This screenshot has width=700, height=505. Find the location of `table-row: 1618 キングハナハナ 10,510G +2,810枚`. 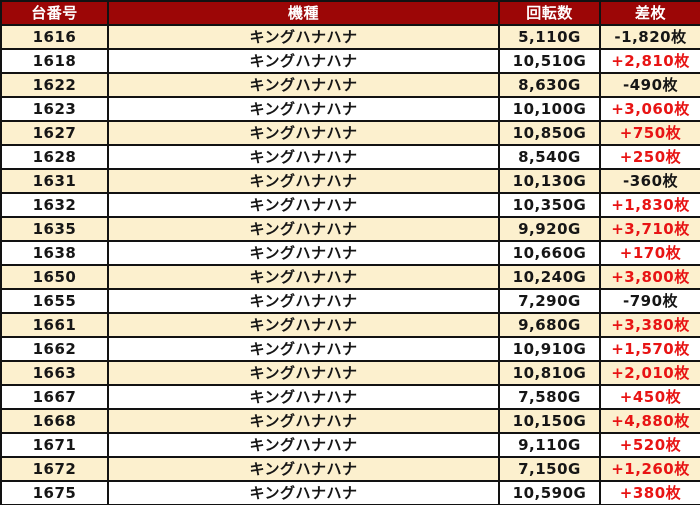

table-row: 1618 キングハナハナ 10,510G +2,810枚 is located at coordinates (350, 61).